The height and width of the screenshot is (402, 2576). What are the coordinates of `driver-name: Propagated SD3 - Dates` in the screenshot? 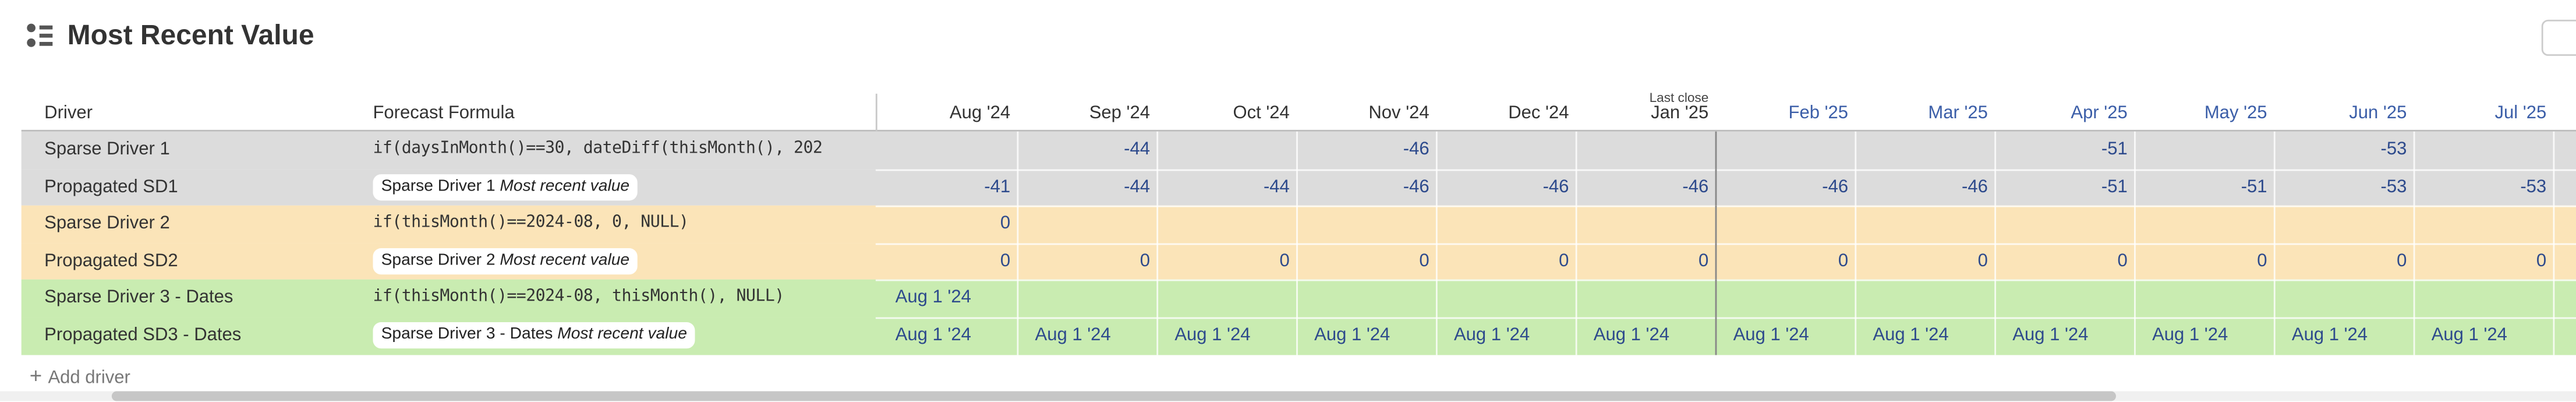 It's located at (143, 335).